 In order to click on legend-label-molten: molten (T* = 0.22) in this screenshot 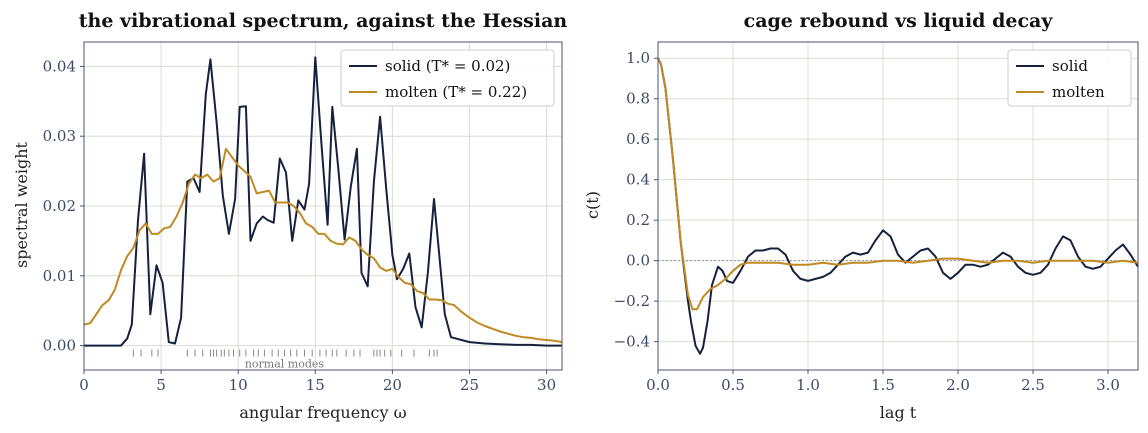, I will do `click(456, 92)`.